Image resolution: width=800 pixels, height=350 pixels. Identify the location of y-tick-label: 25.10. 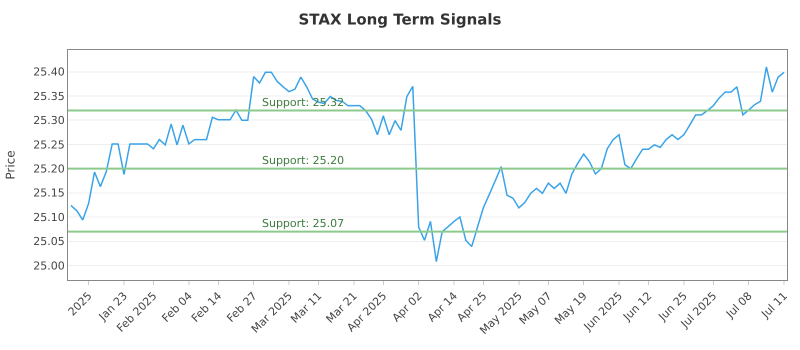
(49, 217).